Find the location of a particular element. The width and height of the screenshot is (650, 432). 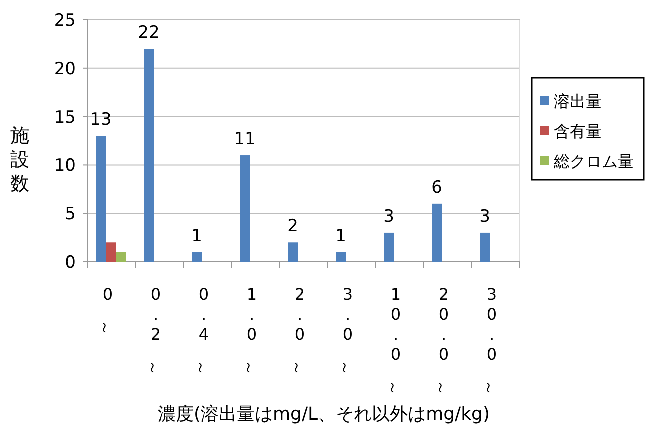

x-tick-label: 30.0～ is located at coordinates (489, 340).